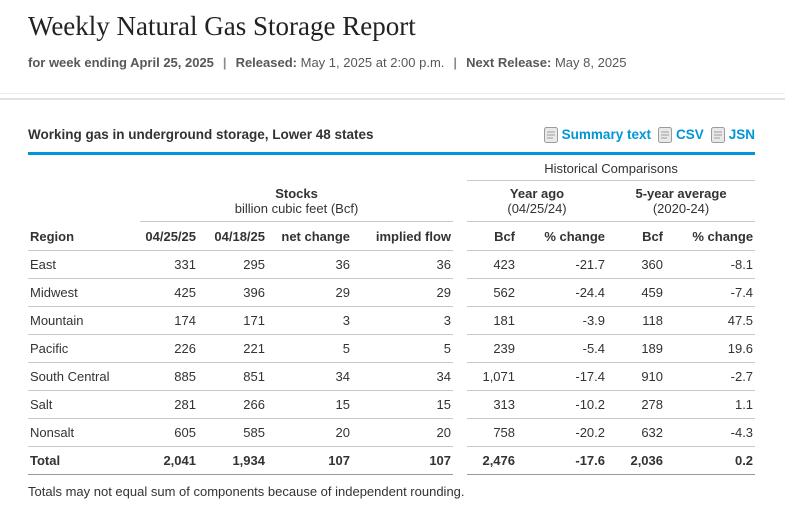  I want to click on five-year-bcf-cell: 360, so click(636, 264).